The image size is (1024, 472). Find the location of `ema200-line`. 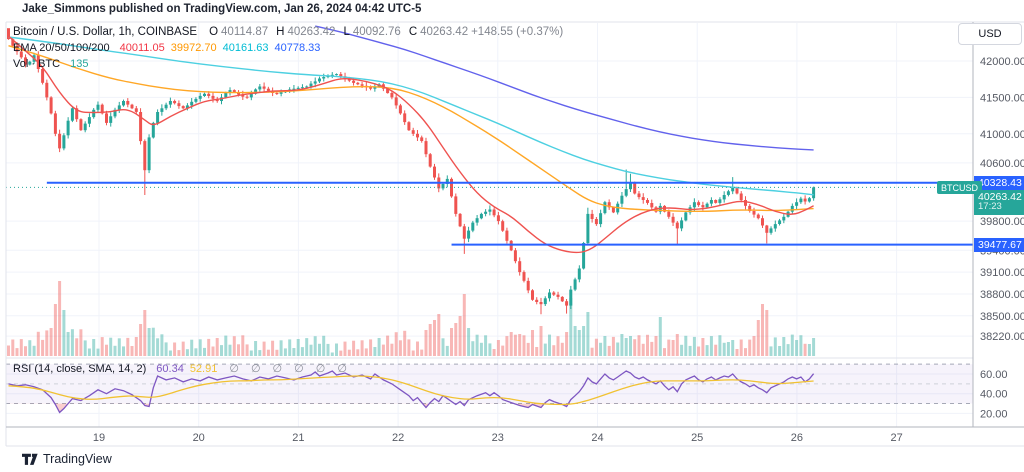

ema200-line is located at coordinates (564, 88).